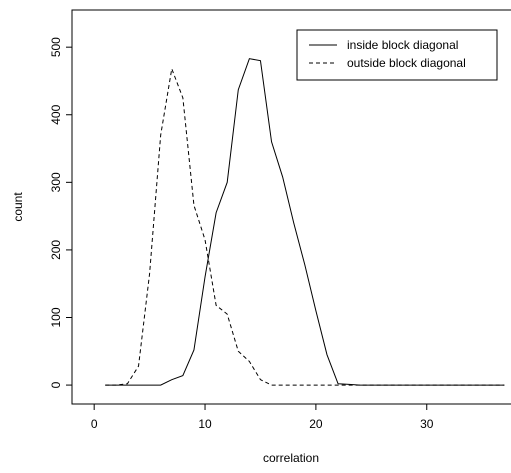 The image size is (511, 473). I want to click on legend-box, so click(397, 55).